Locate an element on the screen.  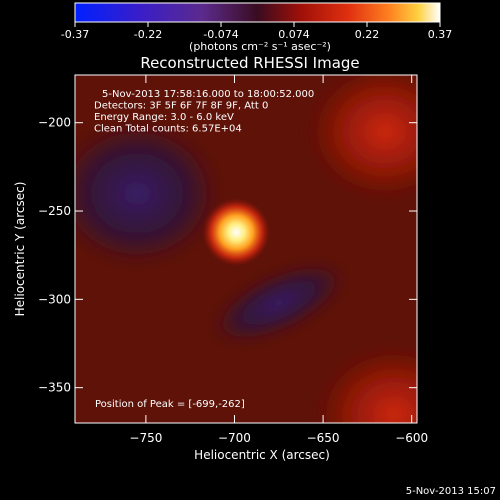
colorbar-tick-label: -0.22 is located at coordinates (148, 34).